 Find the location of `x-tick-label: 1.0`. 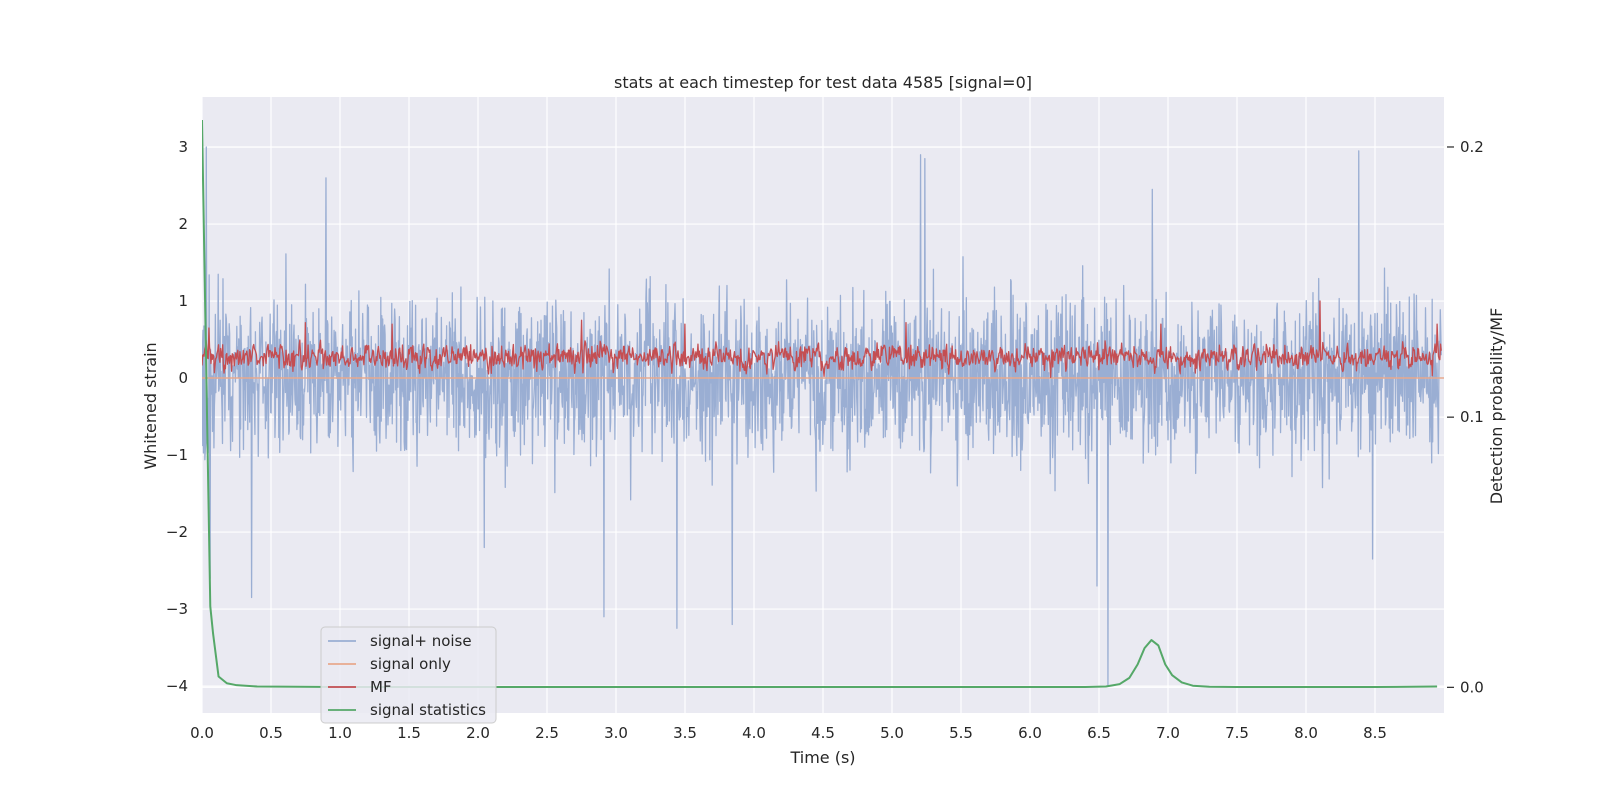

x-tick-label: 1.0 is located at coordinates (340, 733).